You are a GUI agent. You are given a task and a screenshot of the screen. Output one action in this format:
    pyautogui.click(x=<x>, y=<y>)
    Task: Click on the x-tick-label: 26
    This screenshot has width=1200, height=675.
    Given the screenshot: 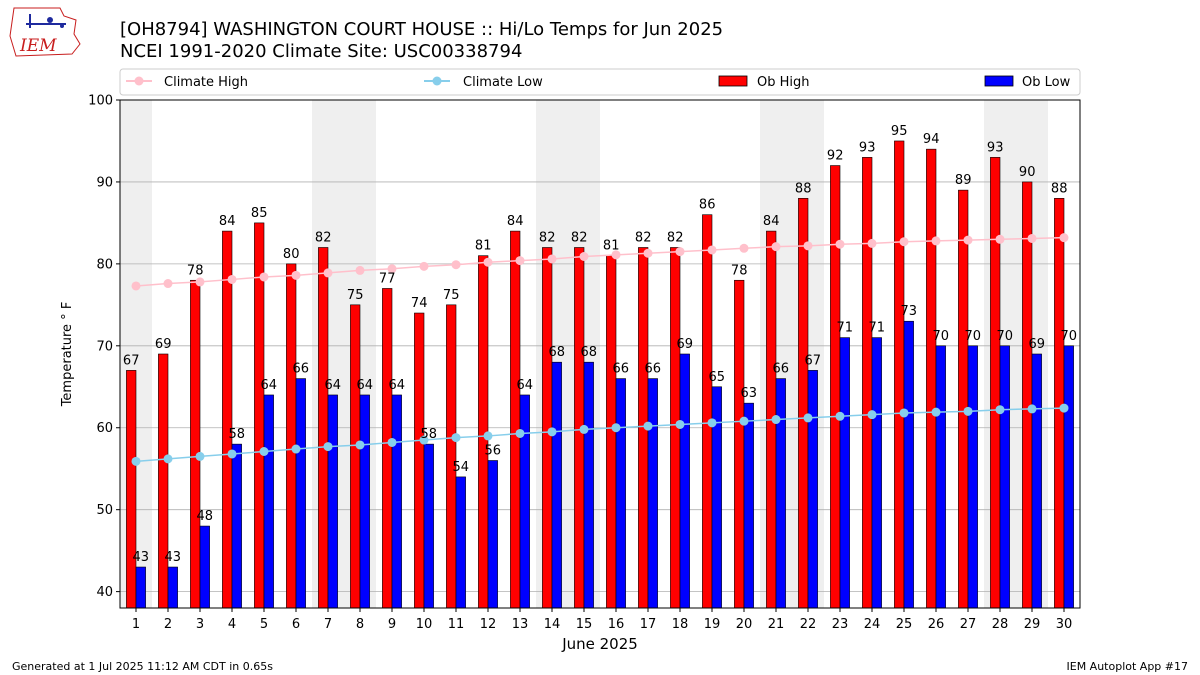 What is the action you would take?
    pyautogui.click(x=936, y=624)
    